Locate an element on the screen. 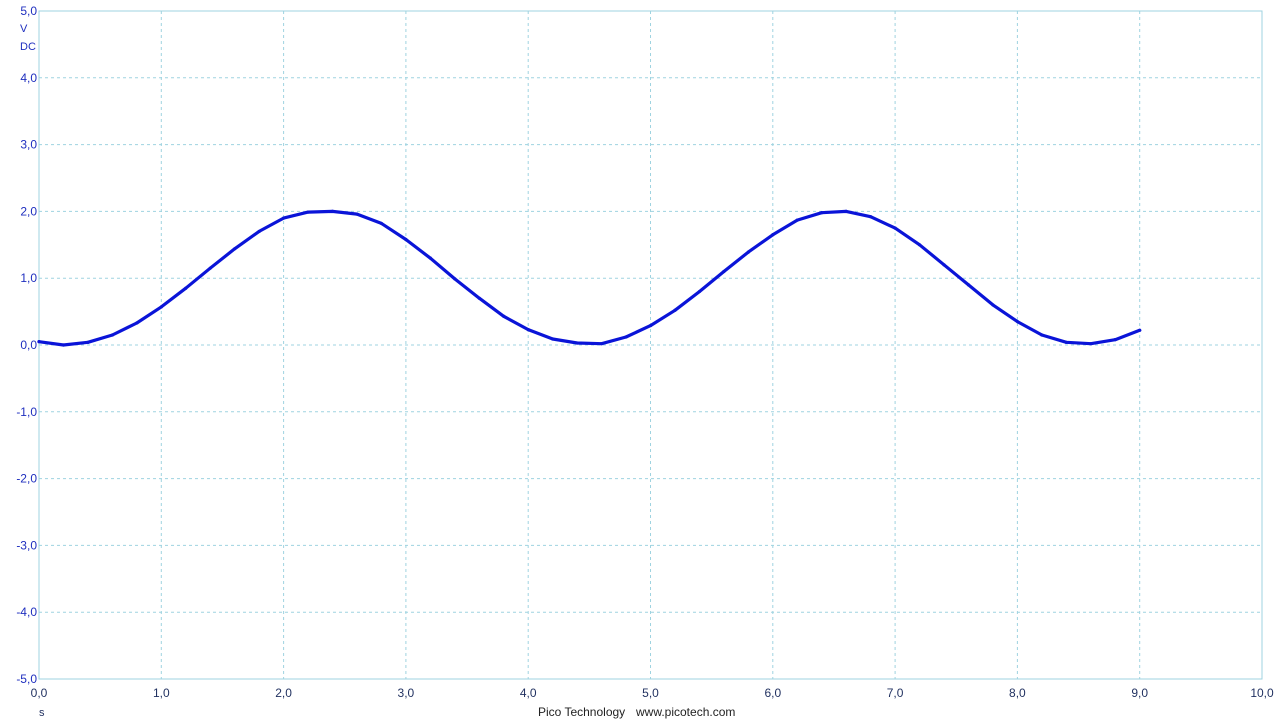  x-tick-label: 1,0 is located at coordinates (161, 693).